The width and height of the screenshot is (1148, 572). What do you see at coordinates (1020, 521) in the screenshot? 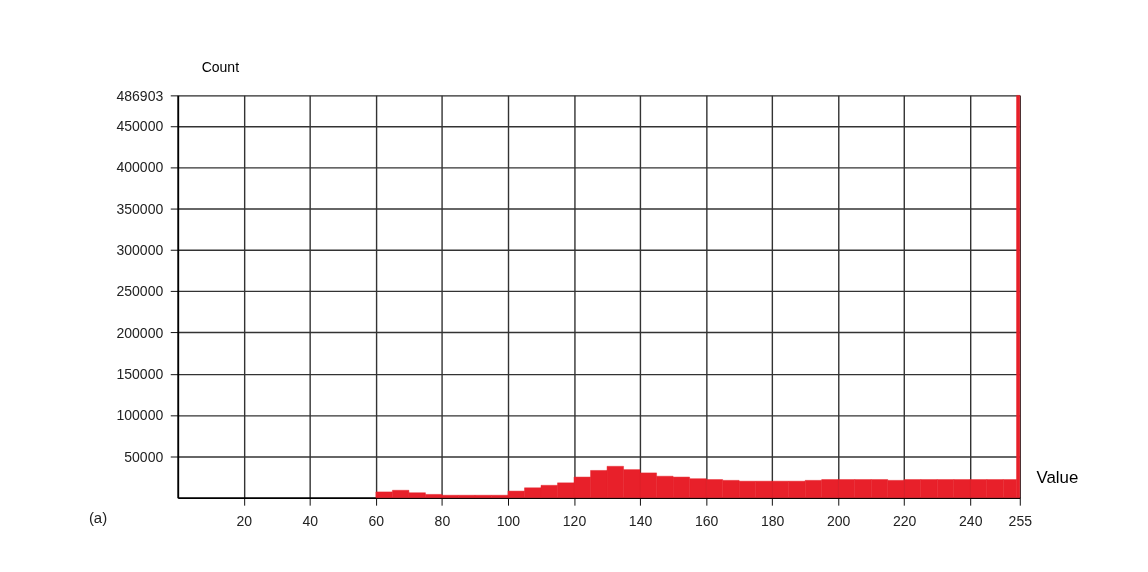
I see `x-tick-label: 255` at bounding box center [1020, 521].